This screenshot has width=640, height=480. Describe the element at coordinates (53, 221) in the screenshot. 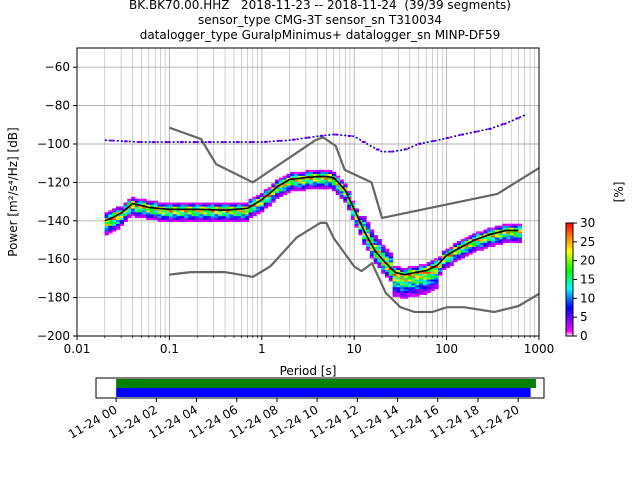

I see `y-tick-label: −140` at that location.